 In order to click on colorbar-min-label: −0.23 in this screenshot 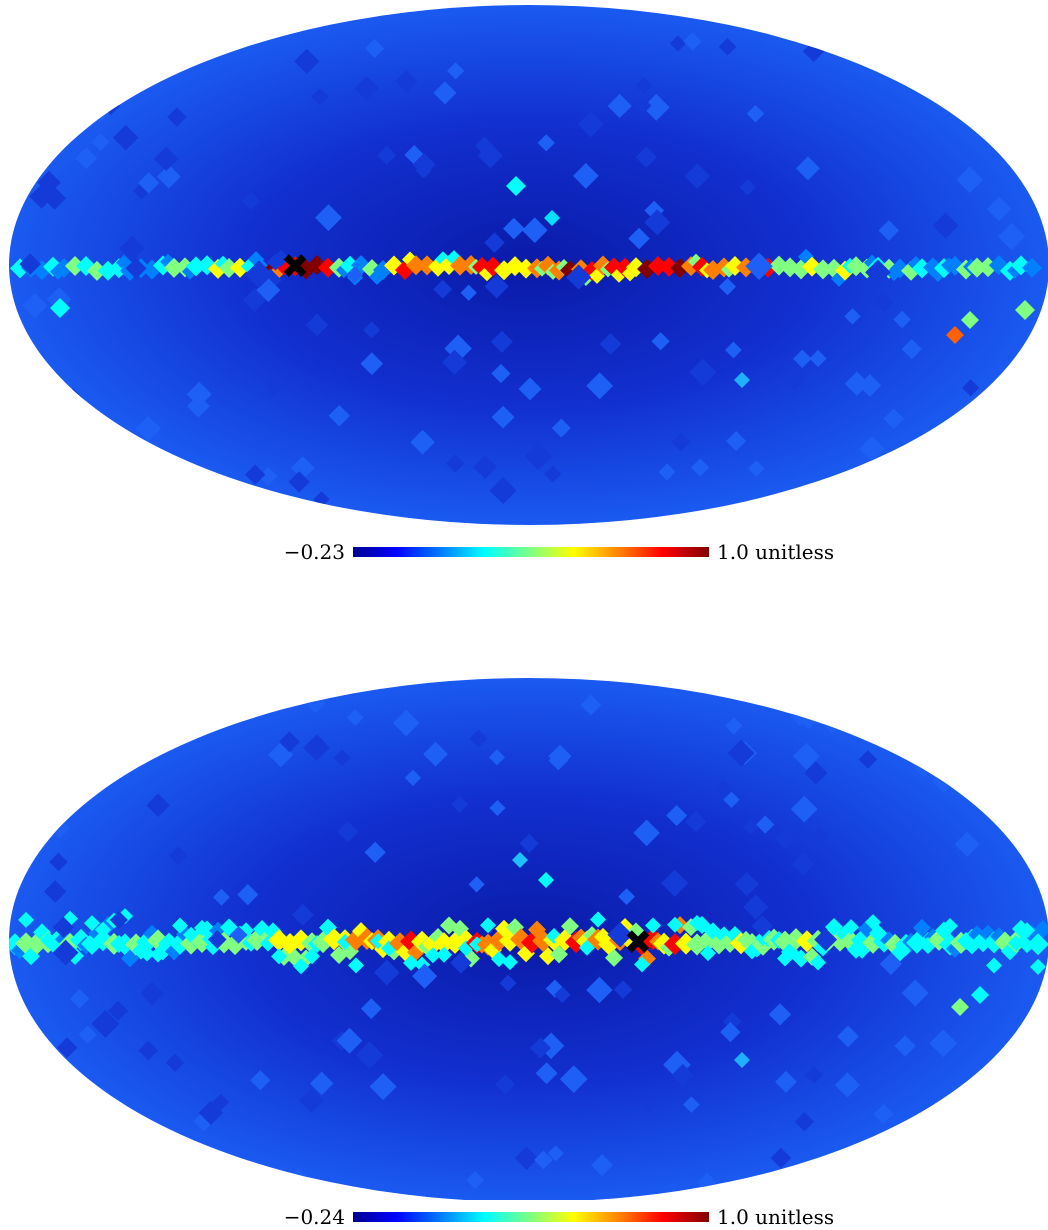, I will do `click(314, 552)`.